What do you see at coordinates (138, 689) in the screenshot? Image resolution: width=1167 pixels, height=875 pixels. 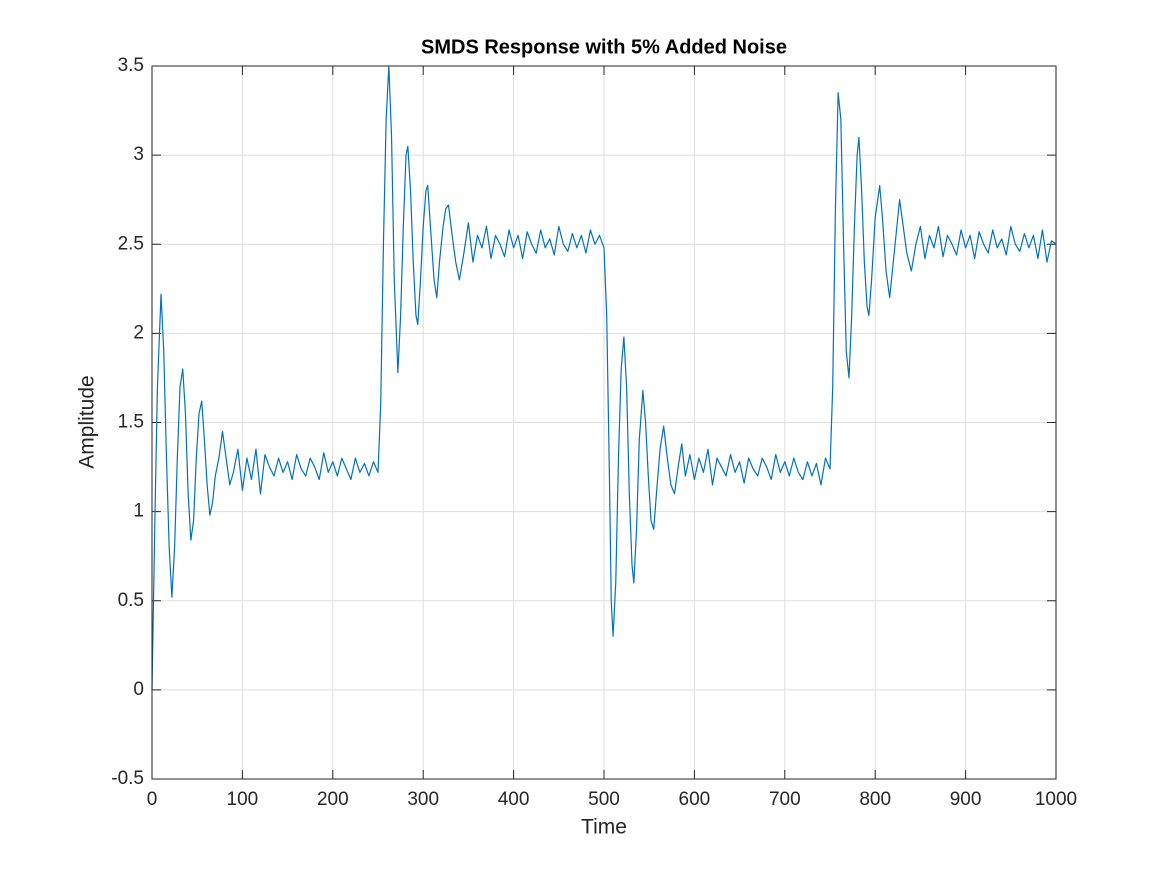 I see `y-tick-label: 0` at bounding box center [138, 689].